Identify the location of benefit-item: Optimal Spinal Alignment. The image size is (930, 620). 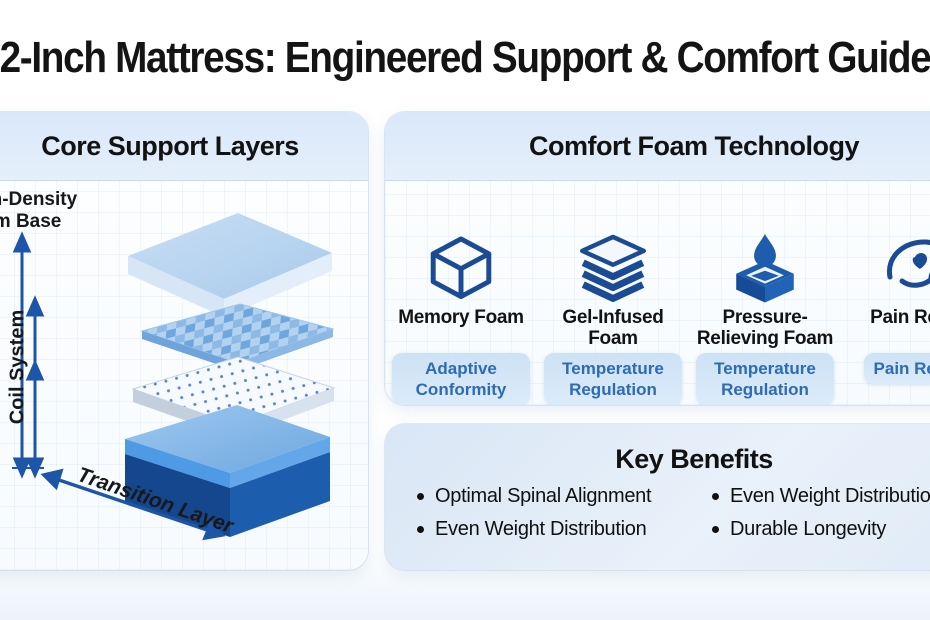
(560, 496).